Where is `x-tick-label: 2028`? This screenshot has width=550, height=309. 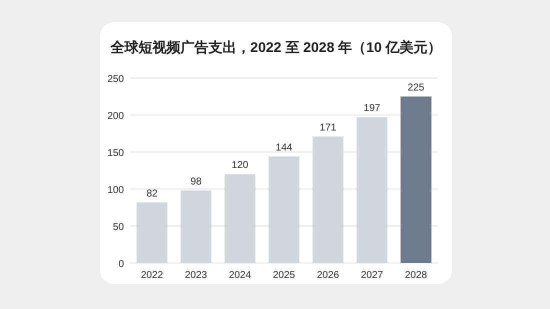 x-tick-label: 2028 is located at coordinates (416, 275).